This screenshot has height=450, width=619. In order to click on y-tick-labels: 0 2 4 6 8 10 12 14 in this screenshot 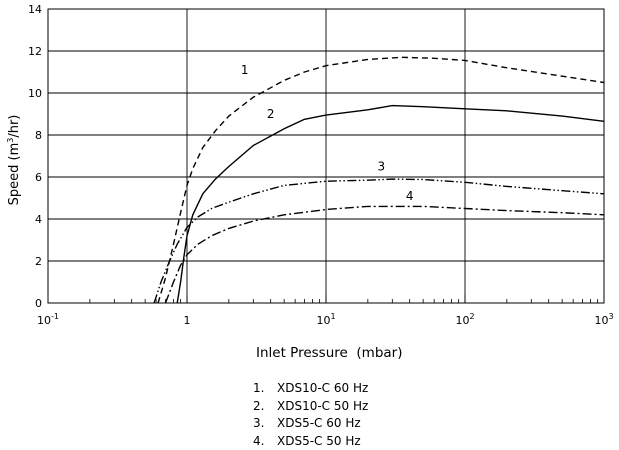, I will do `click(35, 156)`.